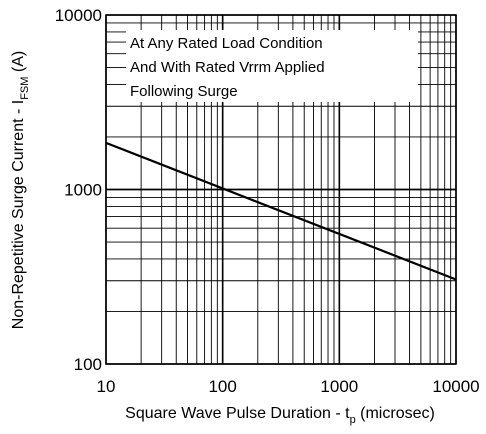  Describe the element at coordinates (288, 386) in the screenshot. I see `x-tick-labels: 10 100 1000 10000` at that location.